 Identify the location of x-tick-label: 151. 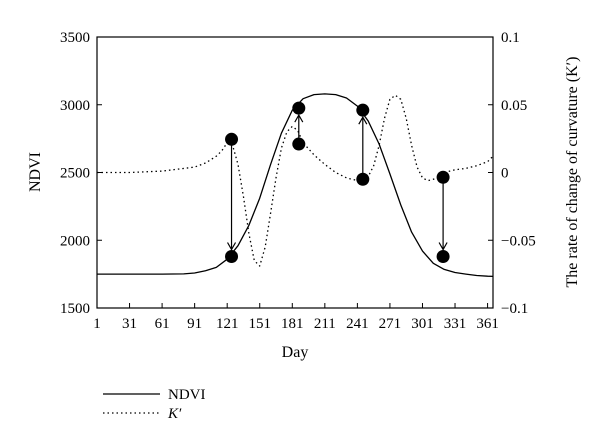
(259, 324).